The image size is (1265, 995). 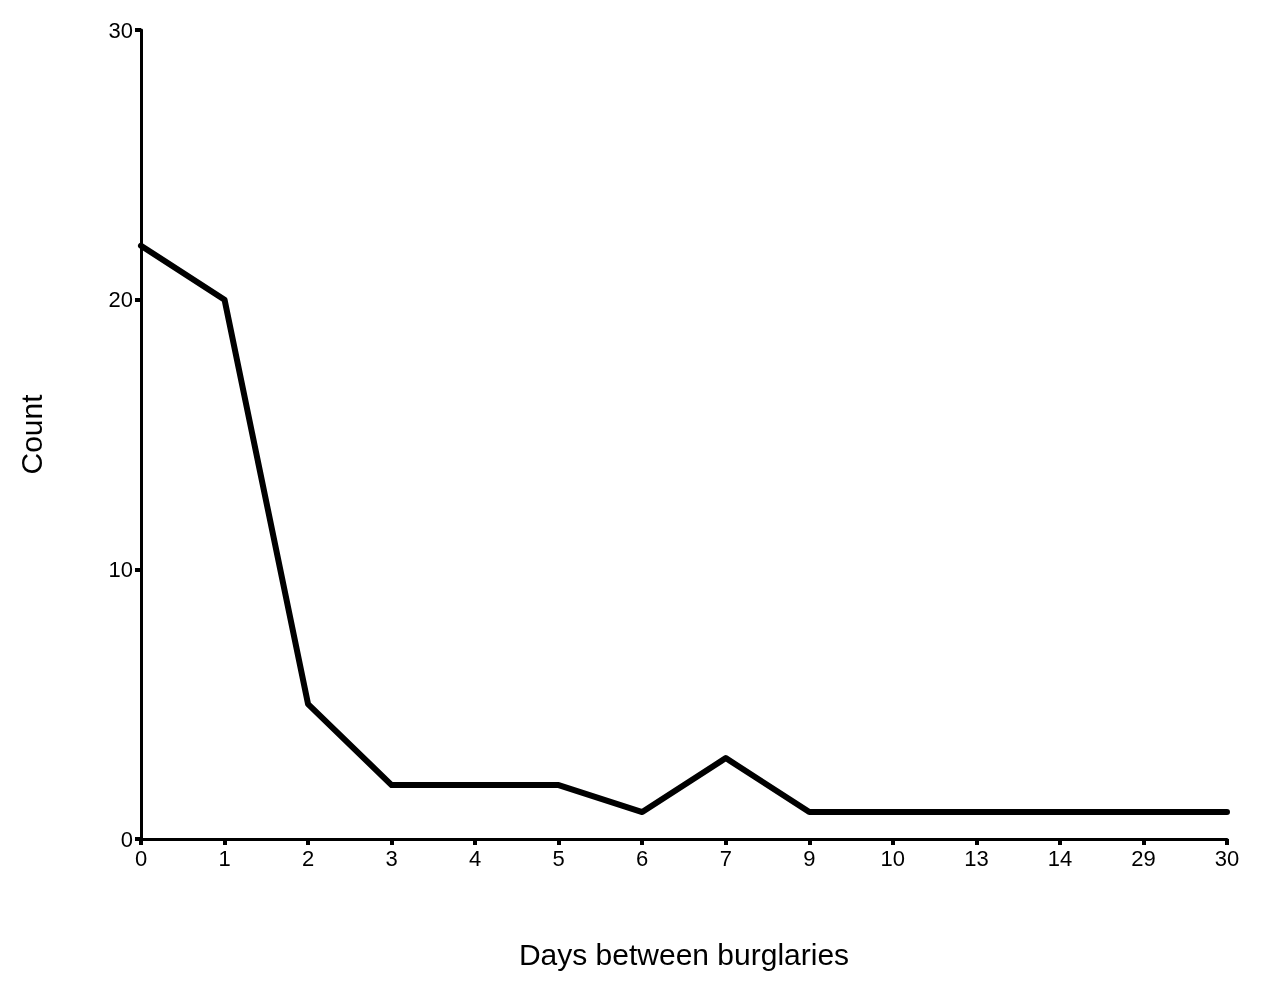 I want to click on x-tick-label: 14, so click(x=1060, y=858).